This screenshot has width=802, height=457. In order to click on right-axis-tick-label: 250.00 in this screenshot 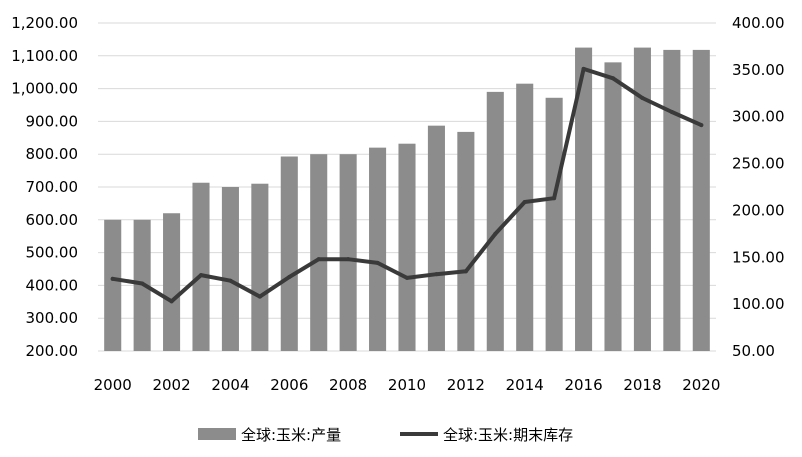, I will do `click(758, 164)`.